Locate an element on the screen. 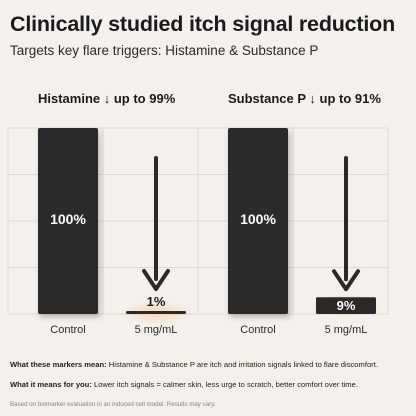 This screenshot has width=416, height=416. substance-p-control-bar is located at coordinates (258, 221).